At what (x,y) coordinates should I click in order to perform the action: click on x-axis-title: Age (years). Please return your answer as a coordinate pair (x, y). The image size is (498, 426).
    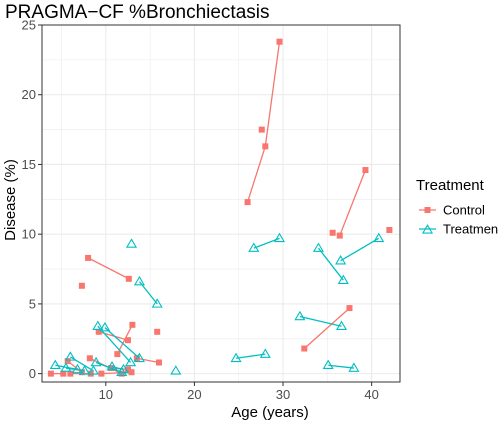
    Looking at the image, I should click on (270, 412).